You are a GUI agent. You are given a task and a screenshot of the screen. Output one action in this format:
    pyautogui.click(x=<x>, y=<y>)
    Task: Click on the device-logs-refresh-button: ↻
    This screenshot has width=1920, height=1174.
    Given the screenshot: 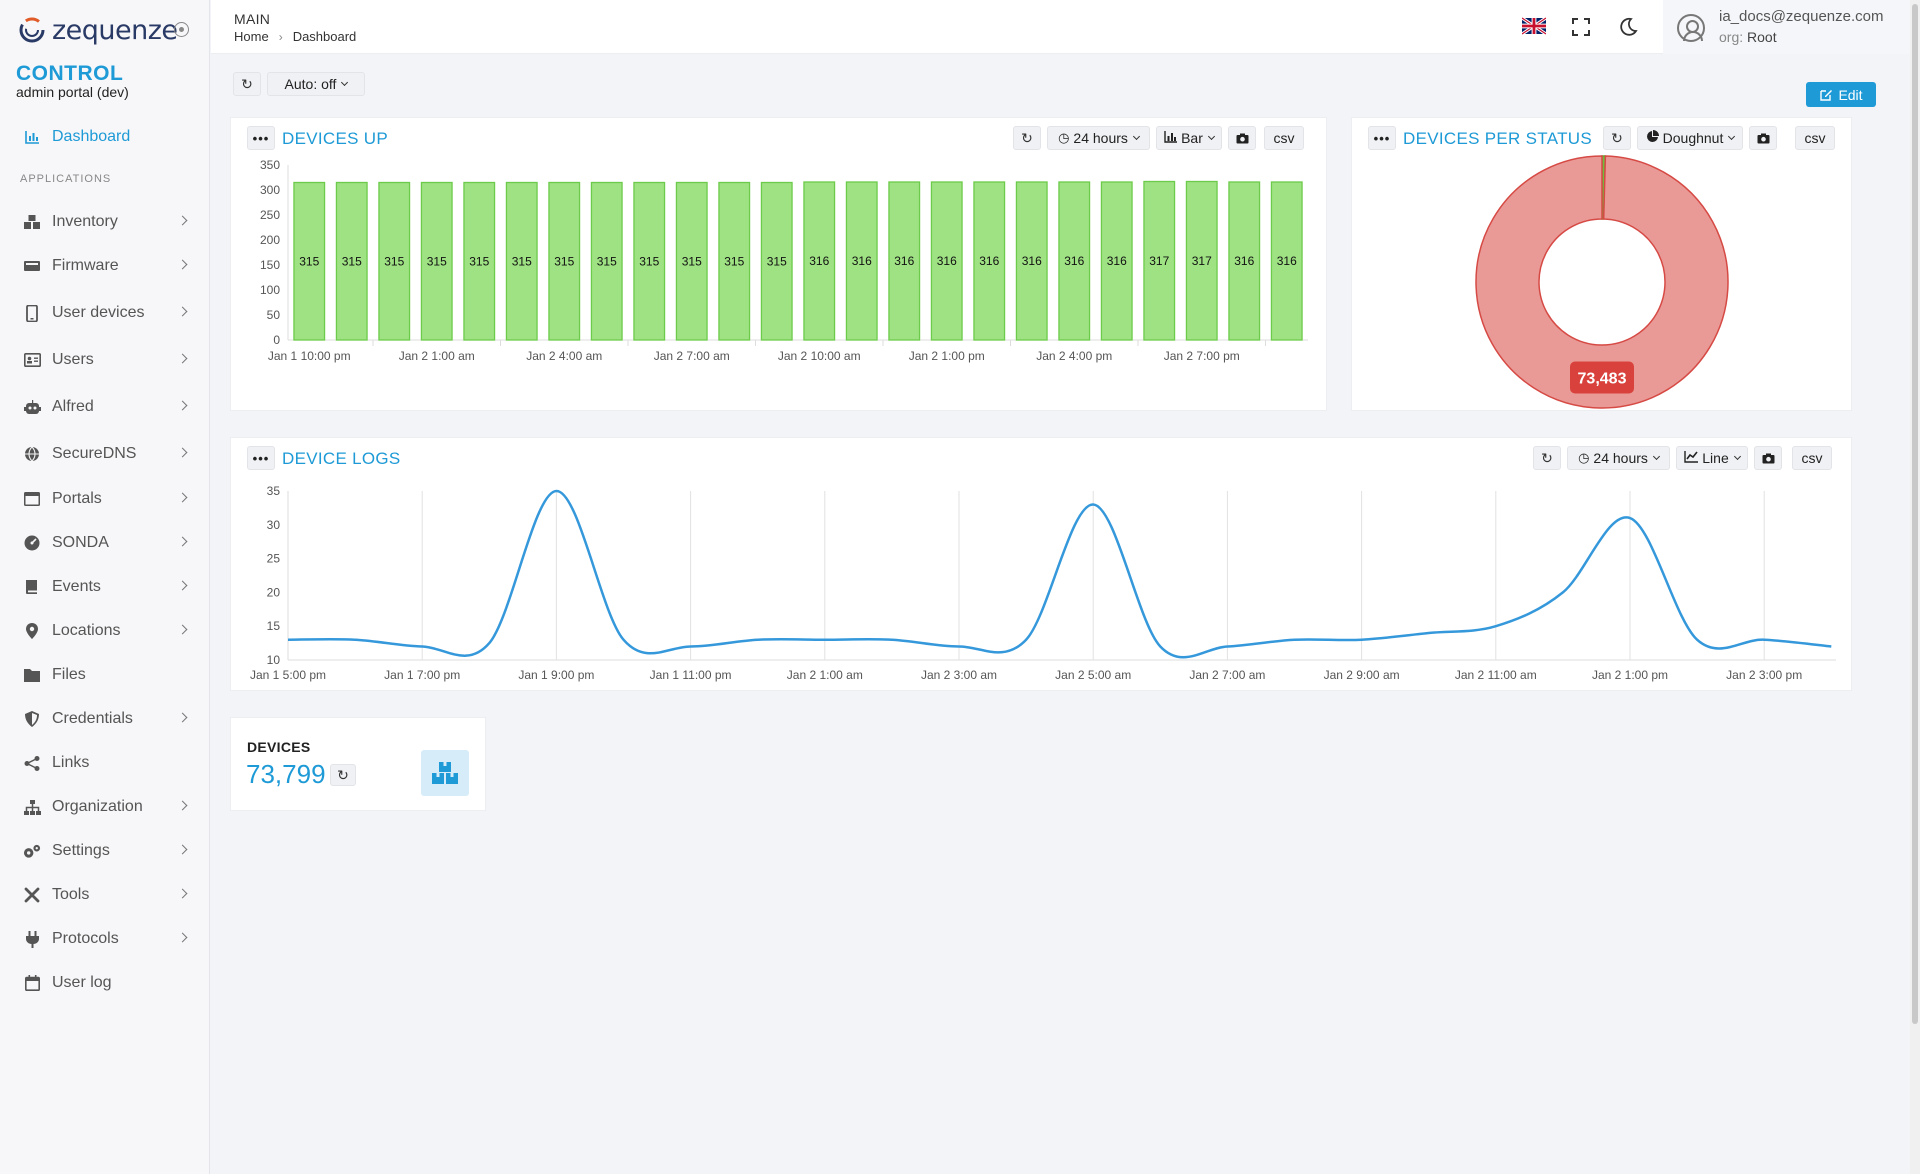 What is the action you would take?
    pyautogui.click(x=1547, y=458)
    